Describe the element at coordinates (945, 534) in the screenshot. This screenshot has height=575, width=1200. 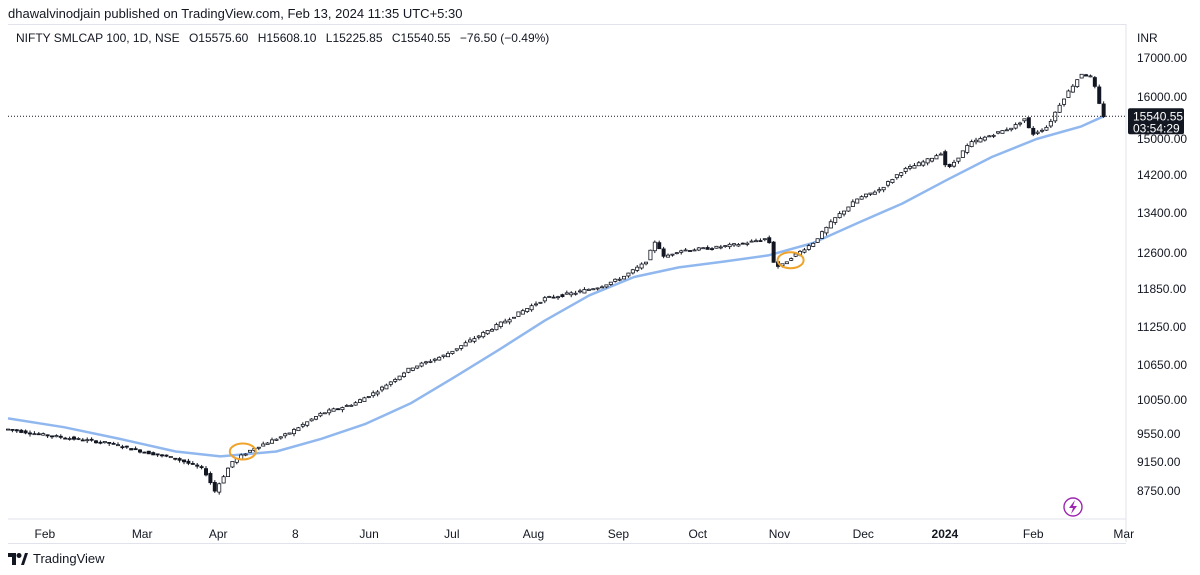
I see `time-tick-label: 2024` at that location.